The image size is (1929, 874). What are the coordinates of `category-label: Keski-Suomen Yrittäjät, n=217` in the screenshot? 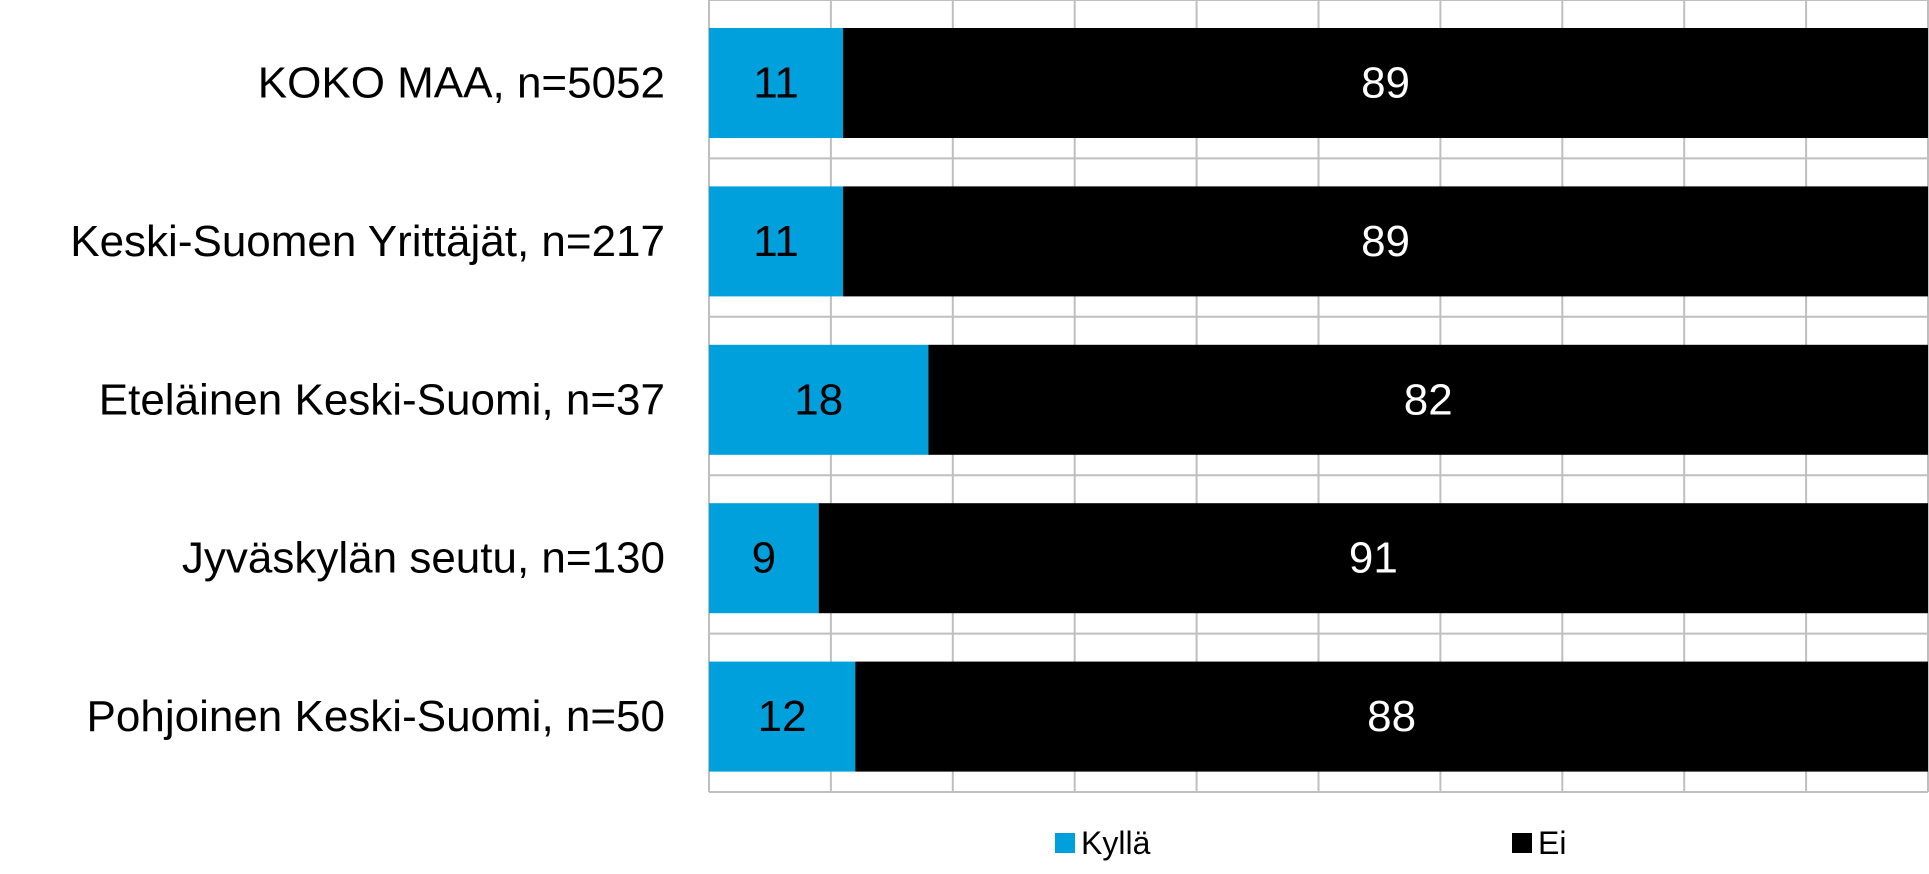 It's located at (367, 241).